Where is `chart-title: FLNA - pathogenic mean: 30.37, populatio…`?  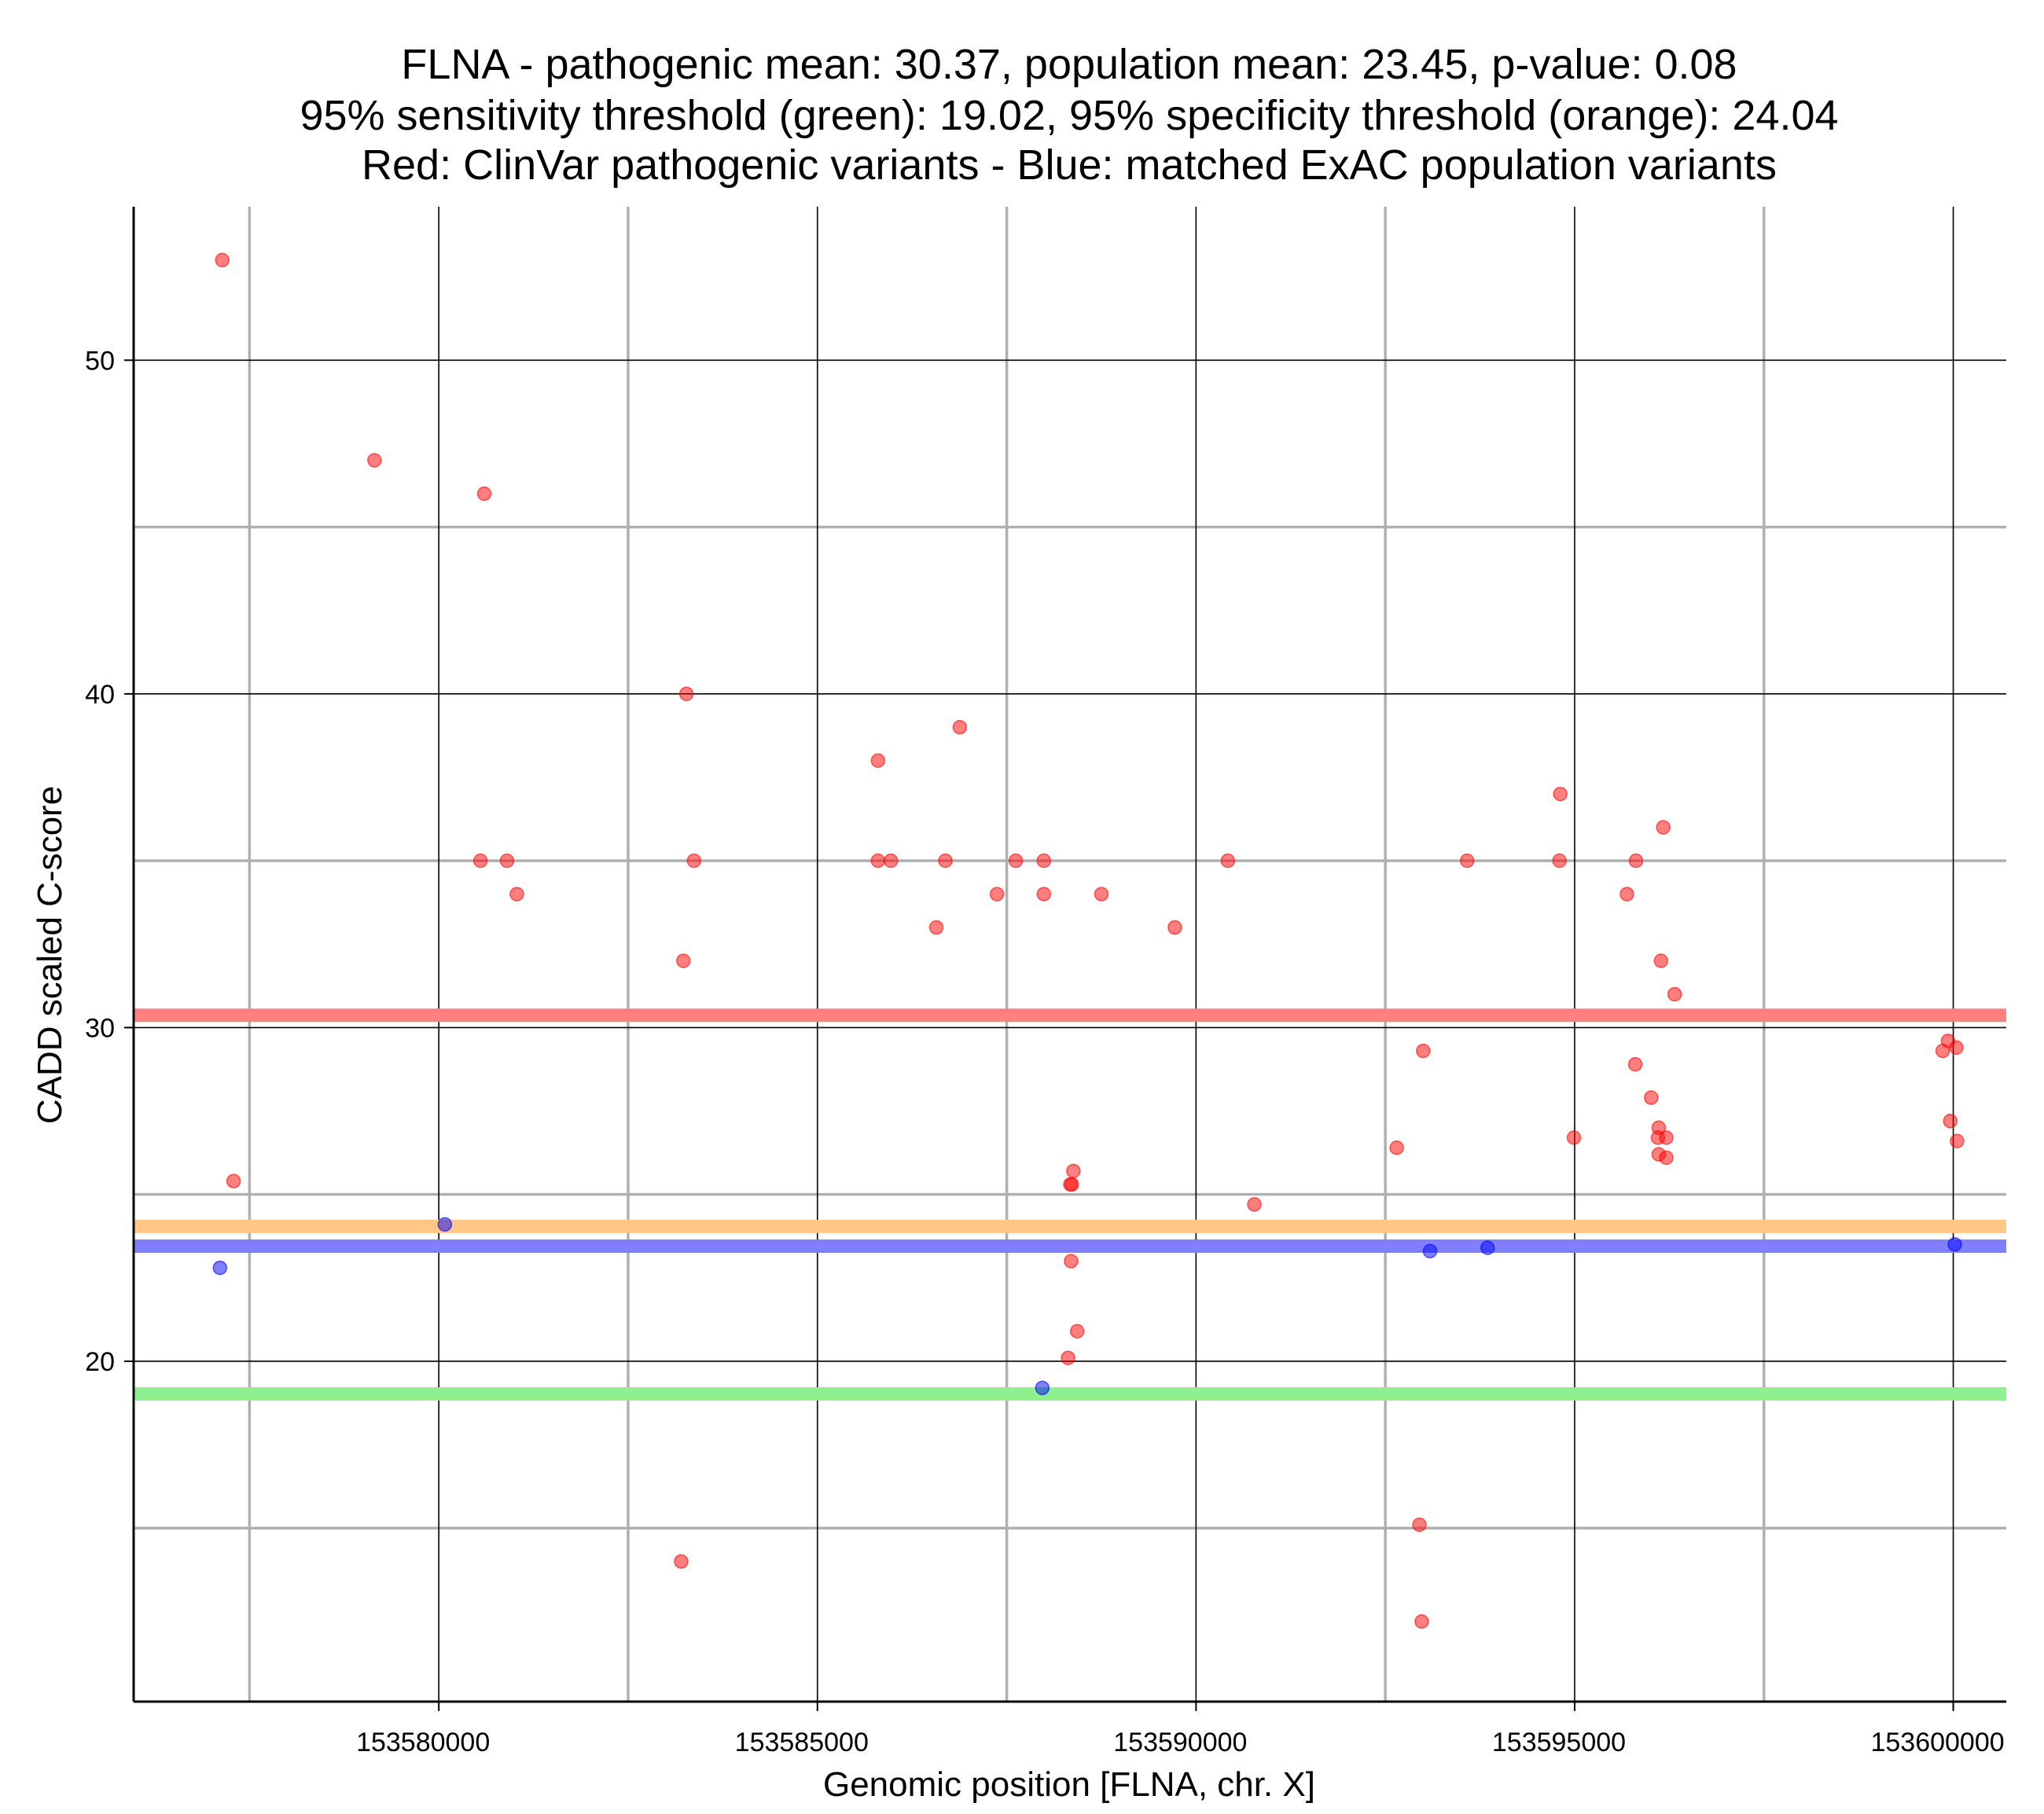 chart-title: FLNA - pathogenic mean: 30.37, populatio… is located at coordinates (1069, 115).